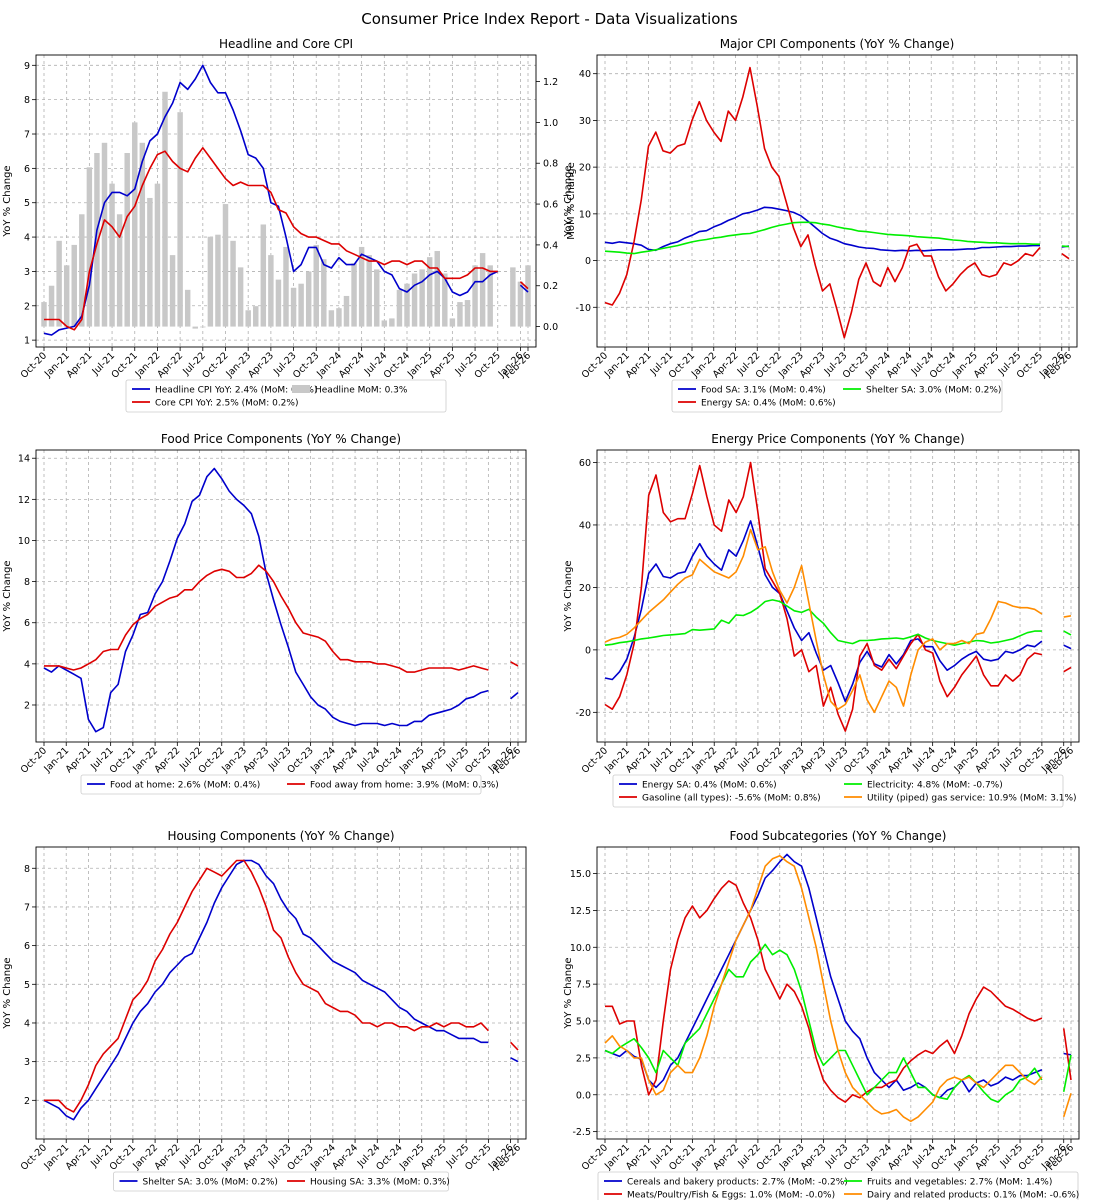  What do you see at coordinates (27, 664) in the screenshot?
I see `y-tick-label: 4` at bounding box center [27, 664].